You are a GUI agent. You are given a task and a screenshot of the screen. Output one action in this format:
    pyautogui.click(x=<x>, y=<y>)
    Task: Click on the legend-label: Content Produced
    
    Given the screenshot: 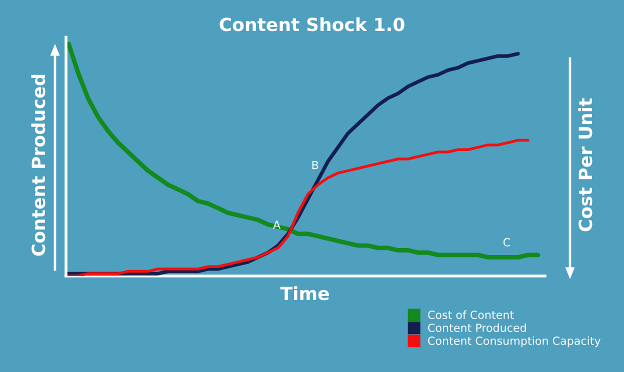 What is the action you would take?
    pyautogui.click(x=477, y=327)
    